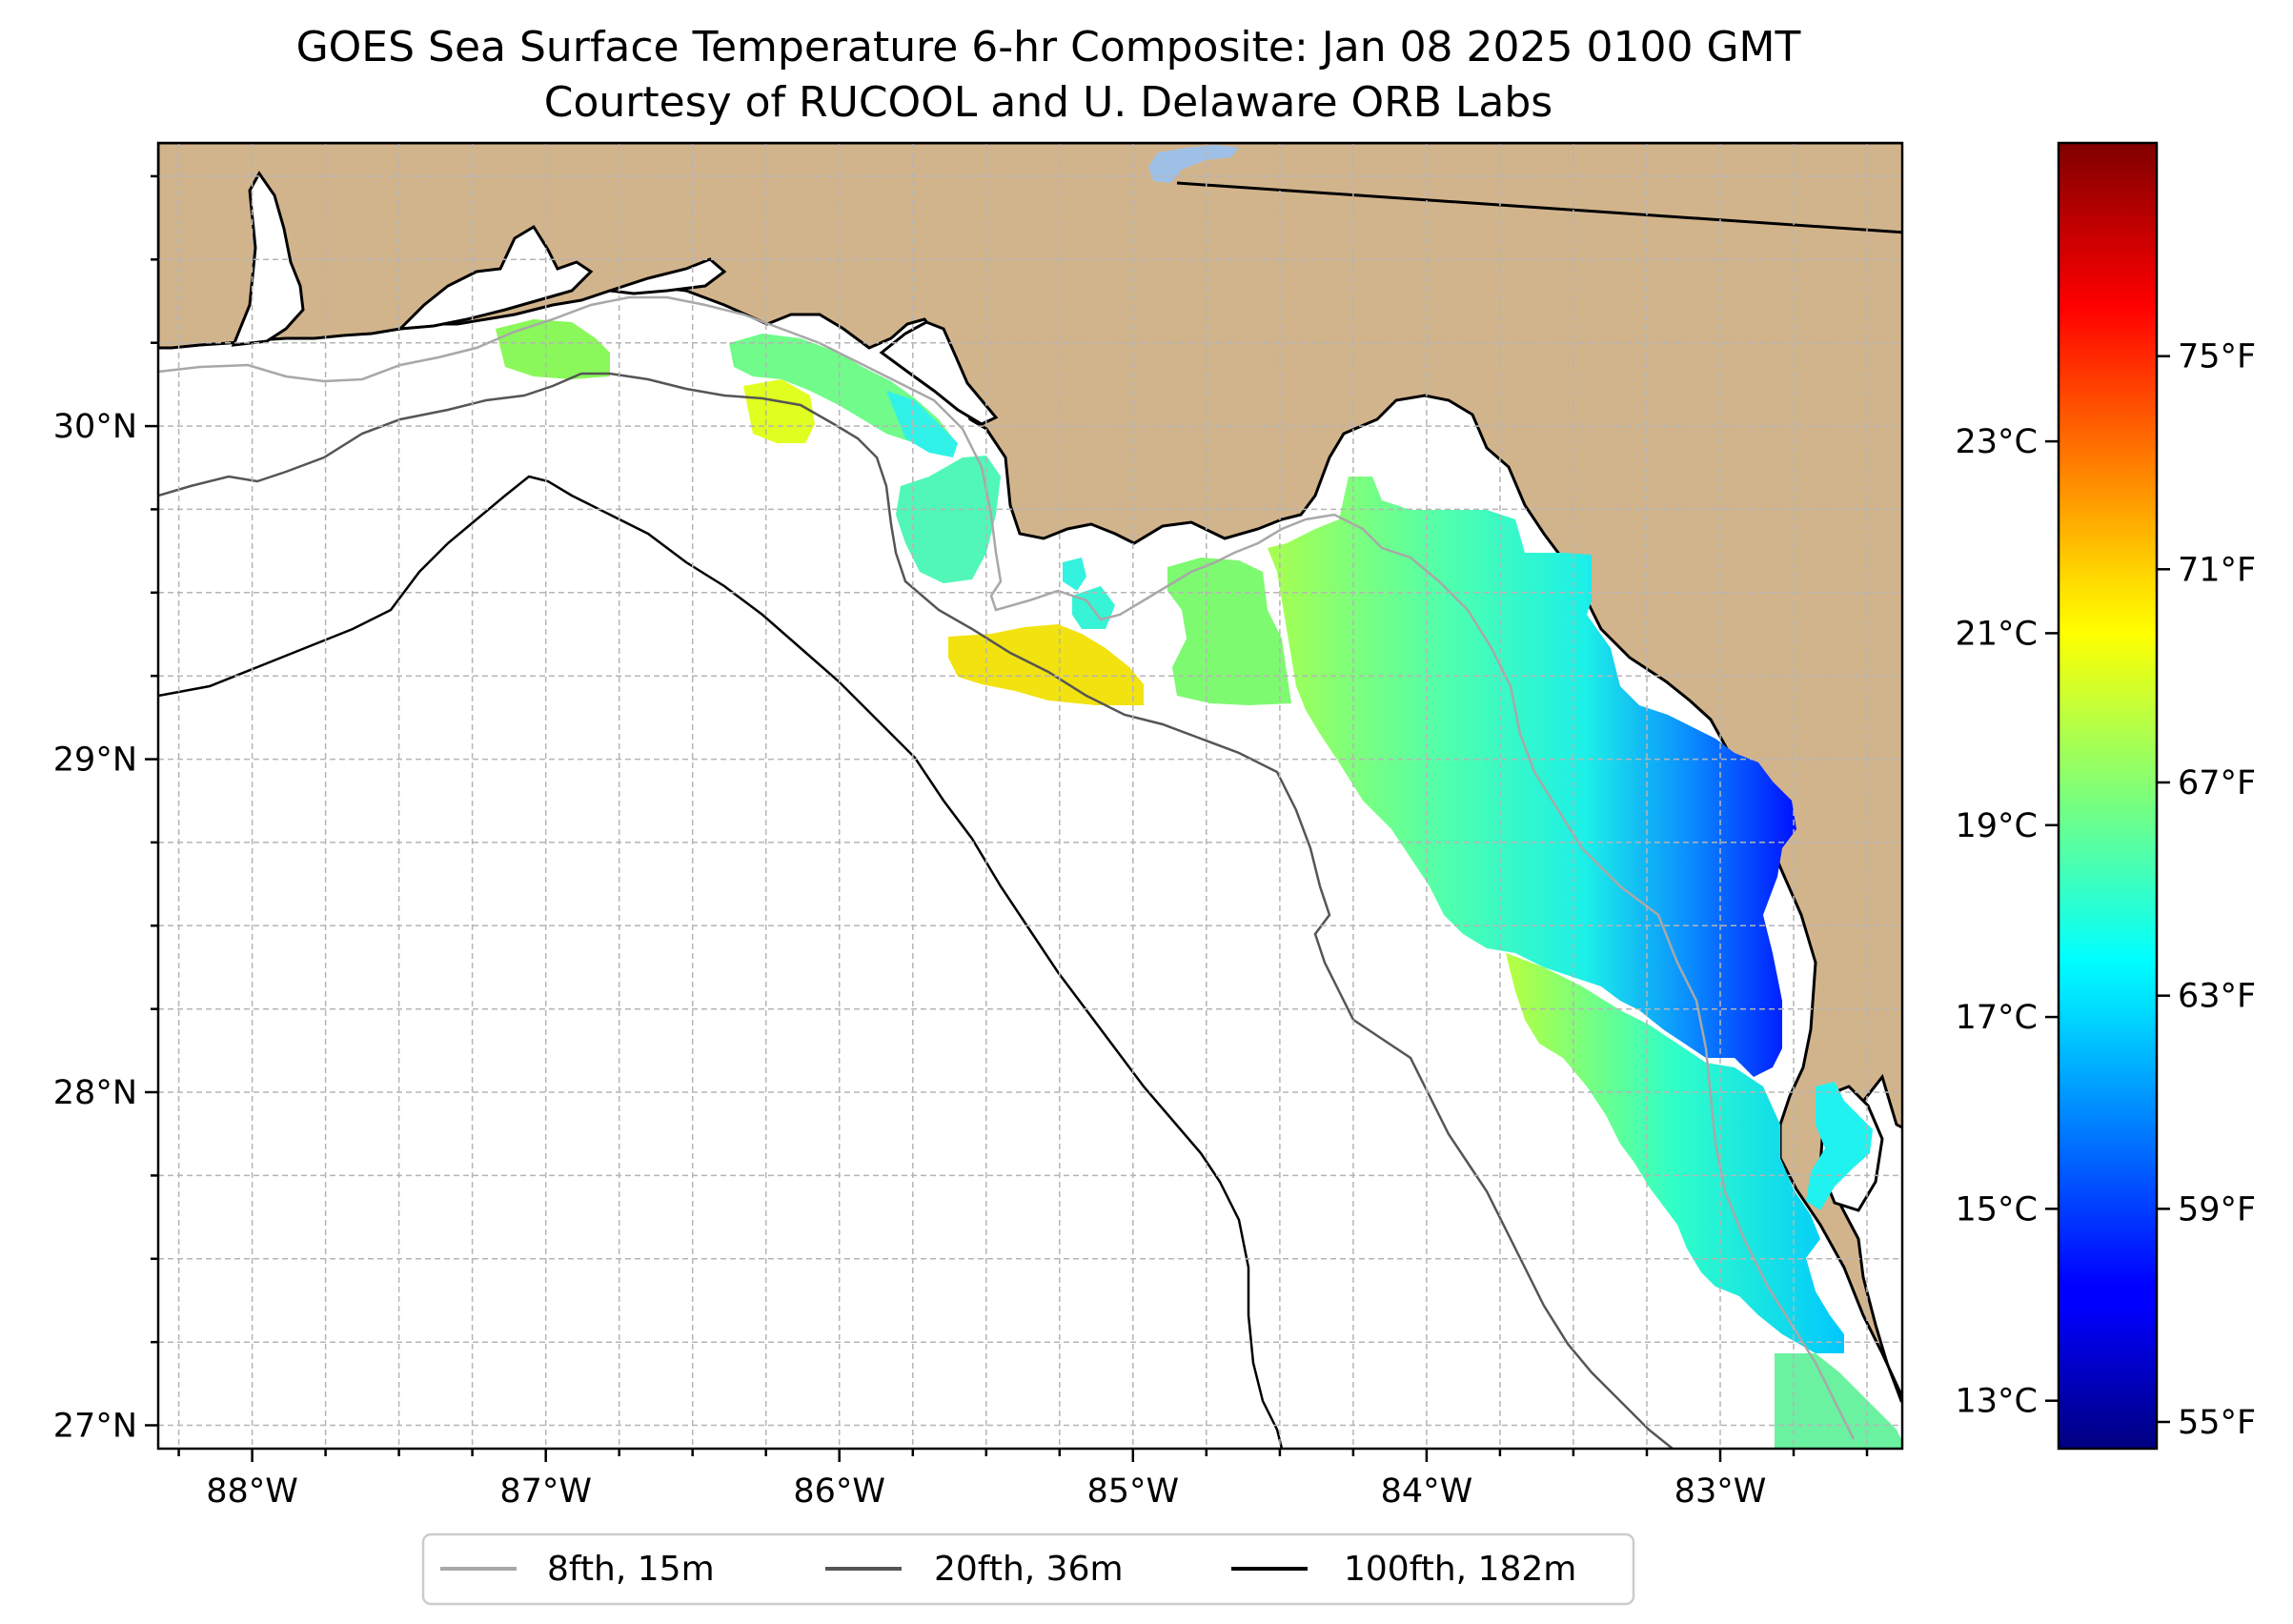 This screenshot has height=1624, width=2293. Describe the element at coordinates (922, 424) in the screenshot. I see `sst-patch-cyan-east` at that location.